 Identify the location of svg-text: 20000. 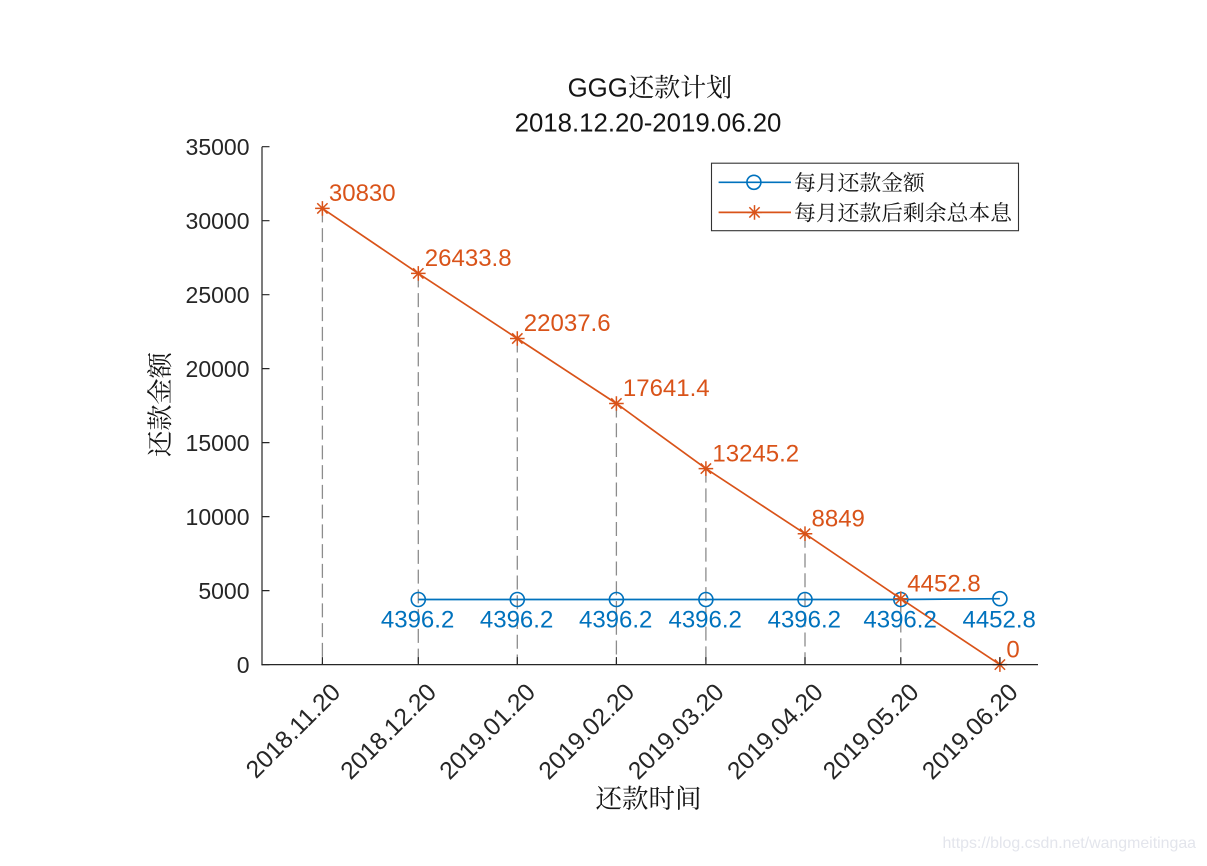
(218, 369).